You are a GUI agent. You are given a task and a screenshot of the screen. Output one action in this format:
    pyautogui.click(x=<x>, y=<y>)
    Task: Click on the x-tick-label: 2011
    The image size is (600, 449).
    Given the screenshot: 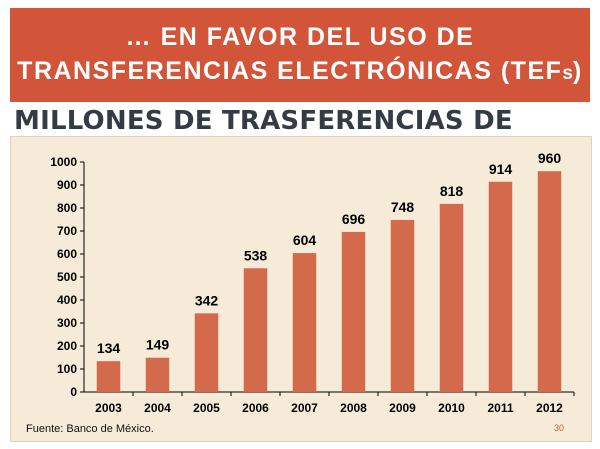 What is the action you would take?
    pyautogui.click(x=500, y=408)
    